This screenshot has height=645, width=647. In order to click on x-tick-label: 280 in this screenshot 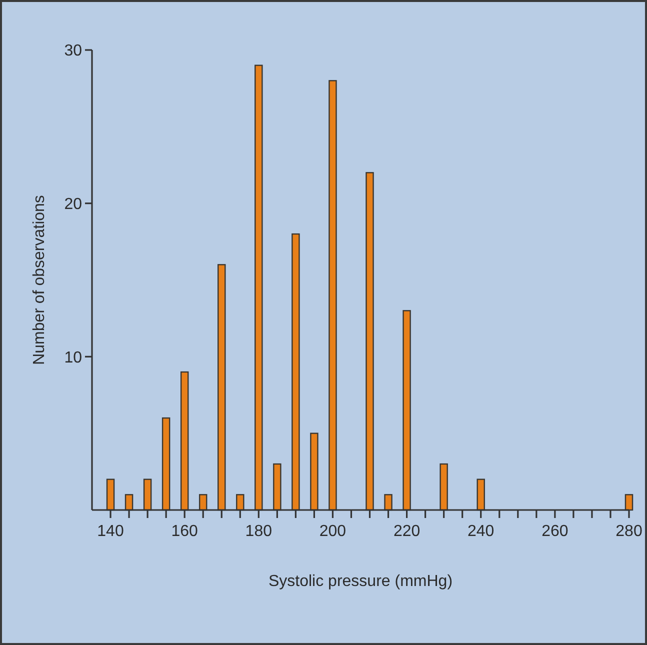, I will do `click(629, 531)`.